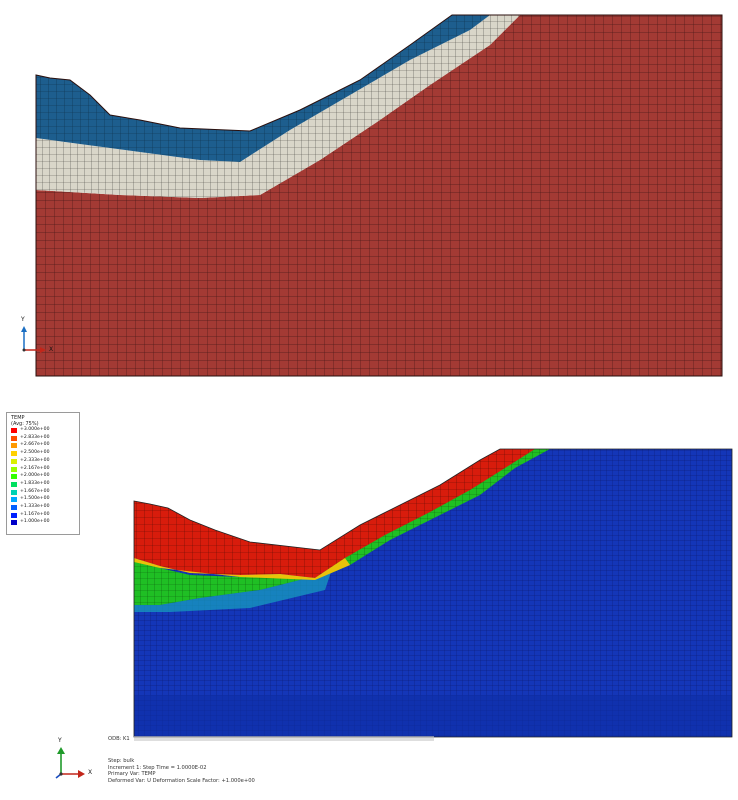 Image resolution: width=738 pixels, height=800 pixels. Describe the element at coordinates (35, 476) in the screenshot. I see `legend-value: +2.000e+00` at that location.